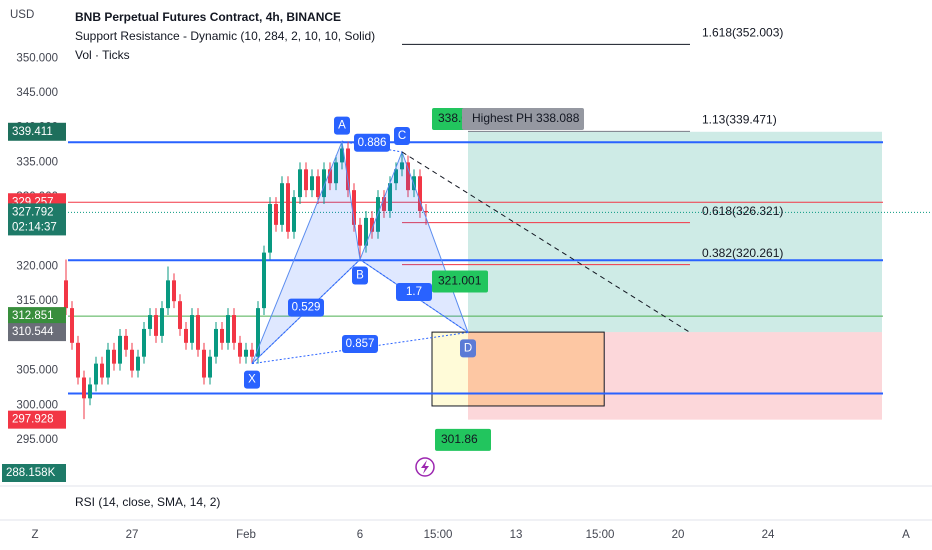  I want to click on fib-label: 1.13(339.471), so click(739, 120).